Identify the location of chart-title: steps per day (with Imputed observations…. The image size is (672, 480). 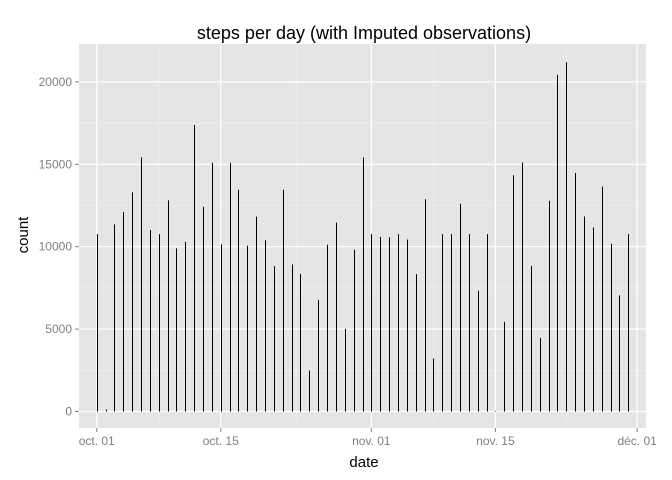
(364, 33).